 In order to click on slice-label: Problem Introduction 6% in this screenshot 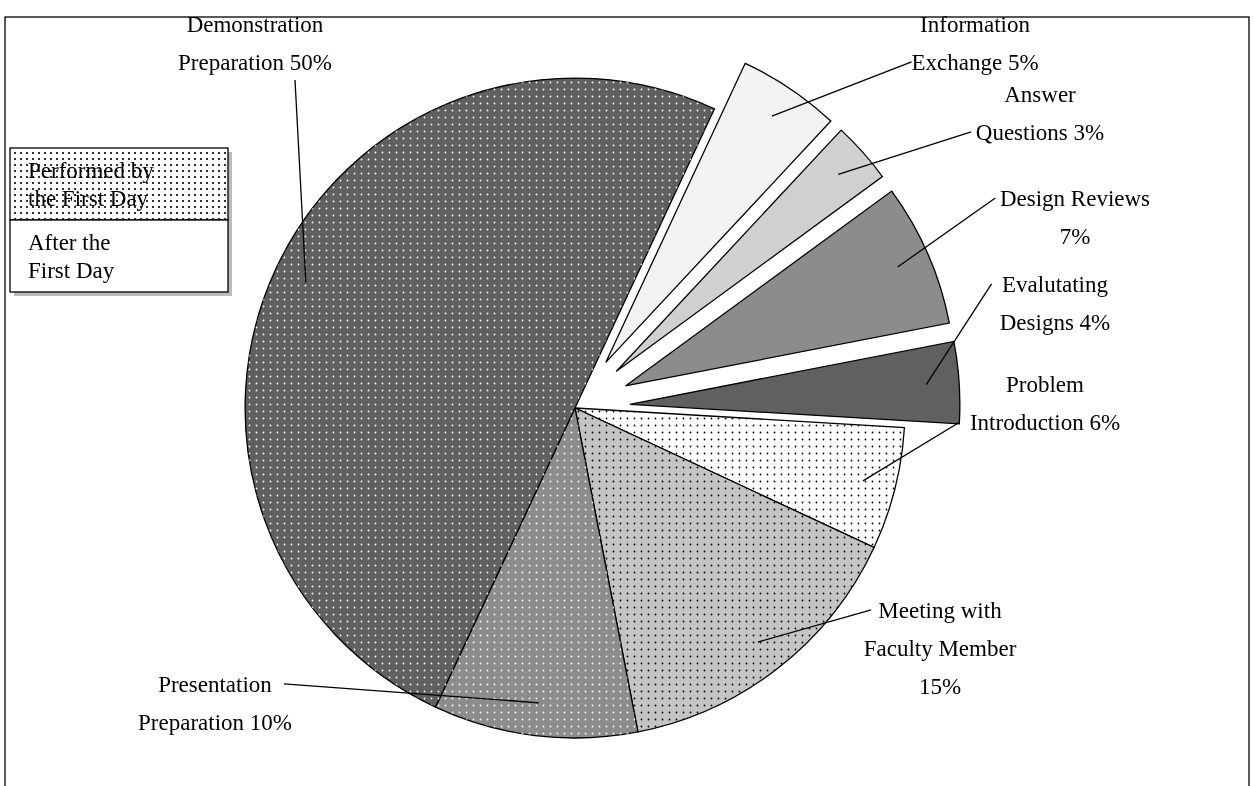, I will do `click(1045, 403)`.